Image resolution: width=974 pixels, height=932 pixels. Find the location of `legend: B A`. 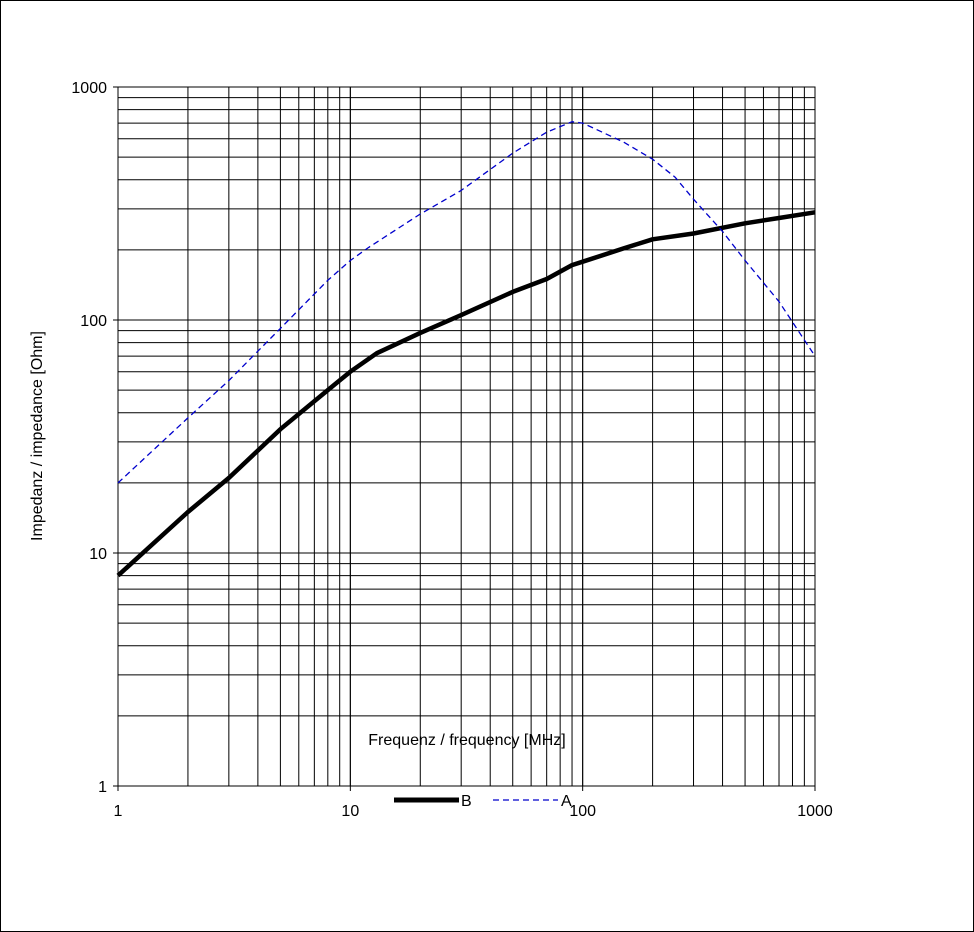

legend: B A is located at coordinates (483, 801).